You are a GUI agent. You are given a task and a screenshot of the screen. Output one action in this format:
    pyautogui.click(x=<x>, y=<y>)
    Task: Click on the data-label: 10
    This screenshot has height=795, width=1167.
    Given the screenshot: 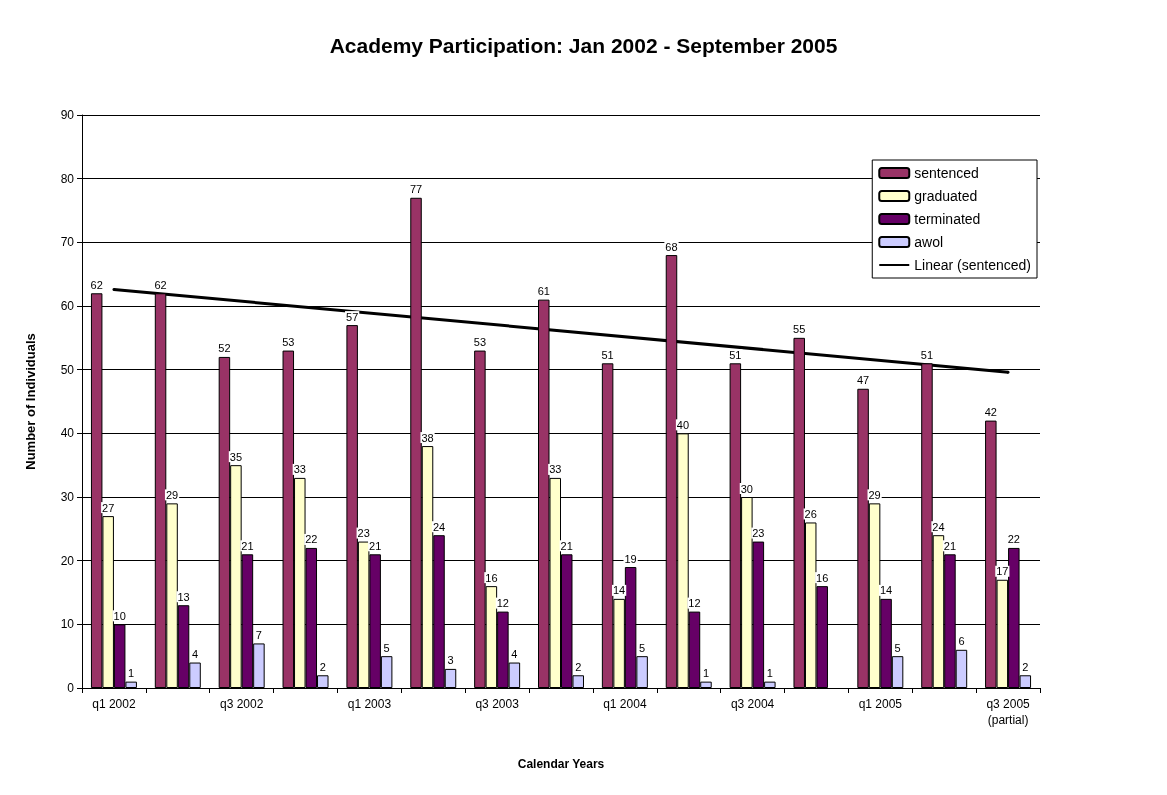 What is the action you would take?
    pyautogui.click(x=119, y=615)
    